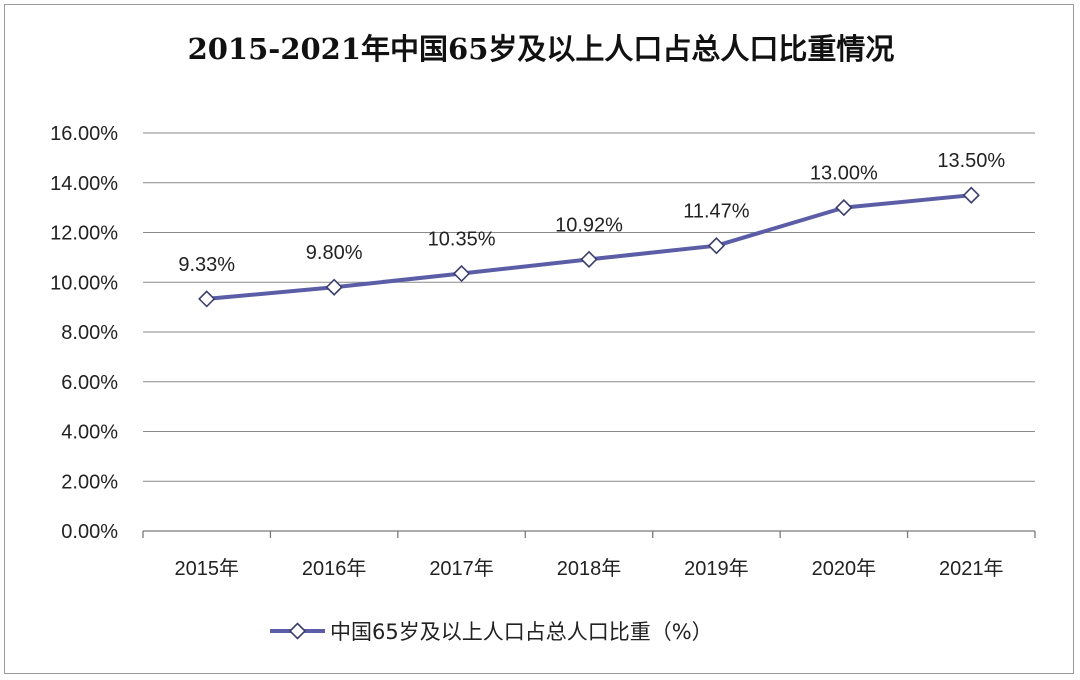 Image resolution: width=1080 pixels, height=680 pixels. I want to click on legend-diamond-marker, so click(297, 631).